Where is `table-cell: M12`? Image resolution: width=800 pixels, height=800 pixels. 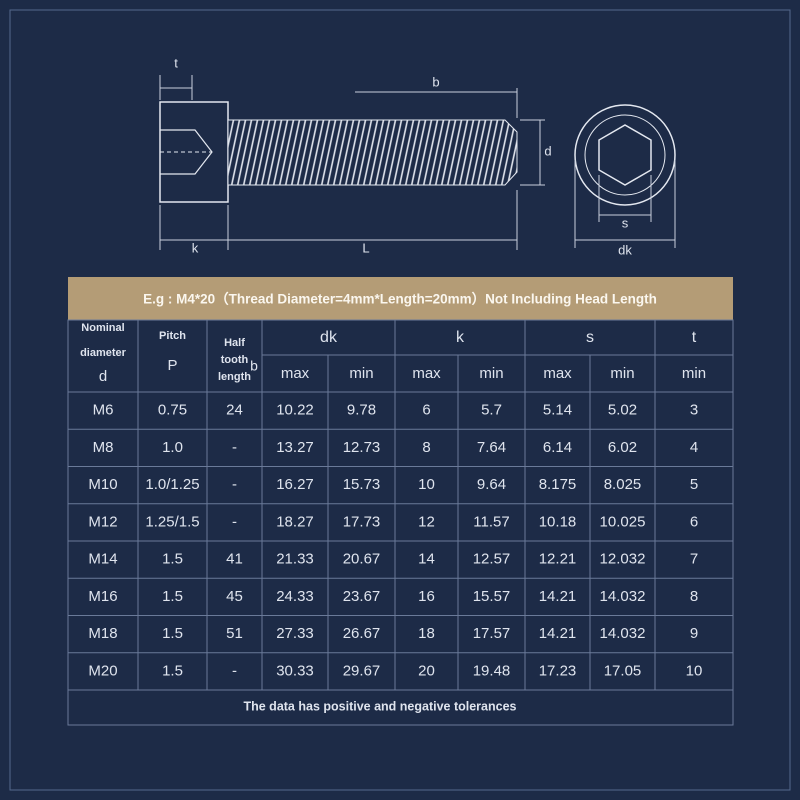 table-cell: M12 is located at coordinates (102, 521).